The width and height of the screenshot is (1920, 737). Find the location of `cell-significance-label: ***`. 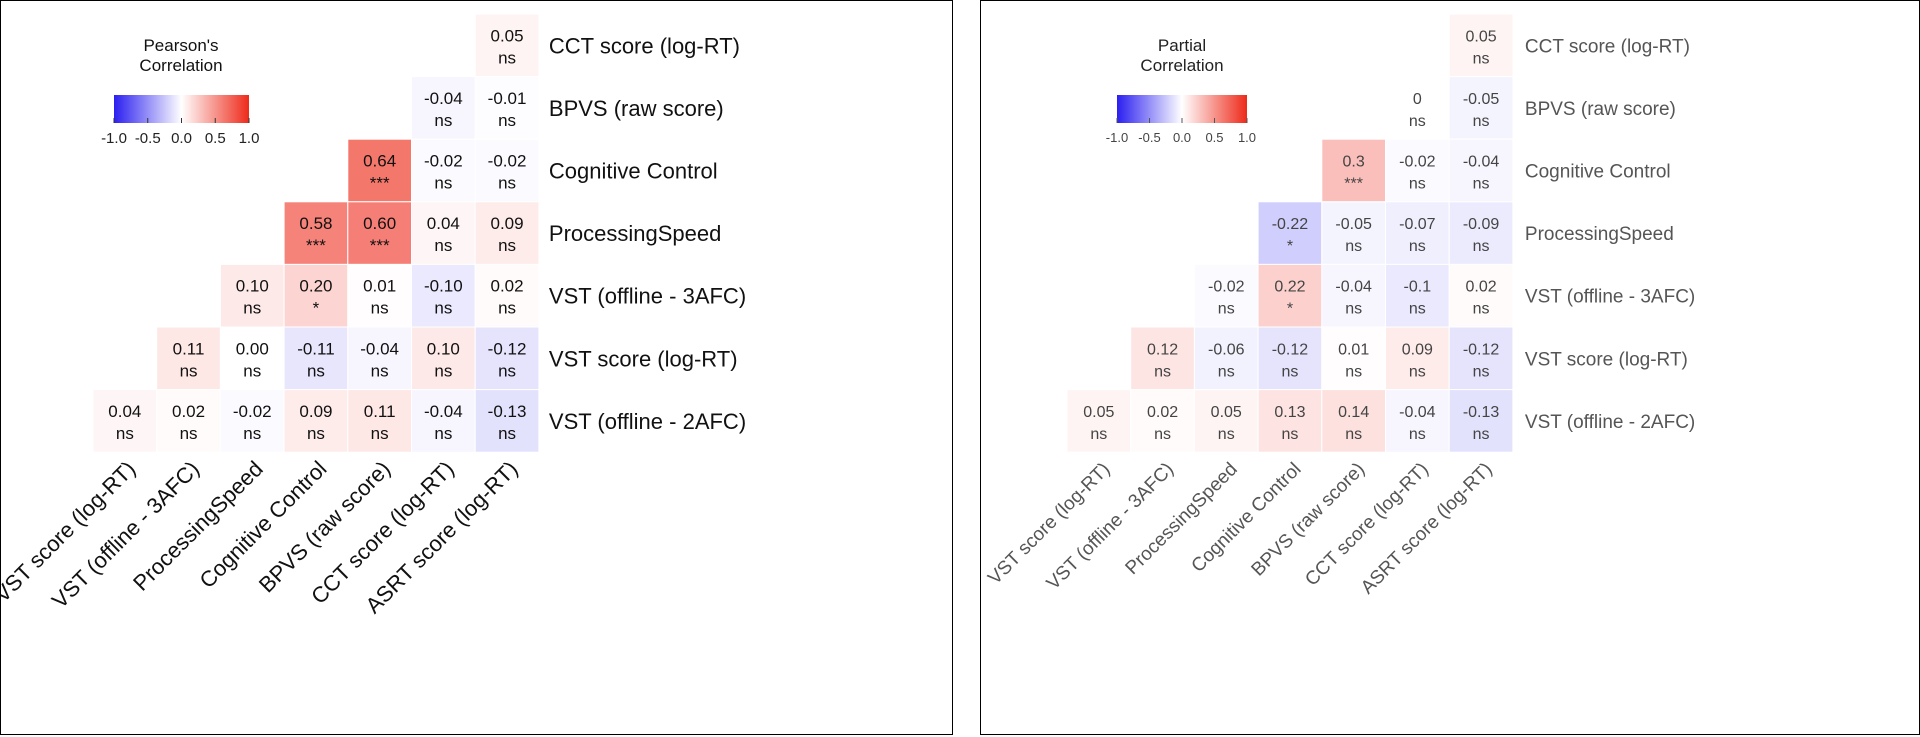

cell-significance-label: *** is located at coordinates (380, 245).